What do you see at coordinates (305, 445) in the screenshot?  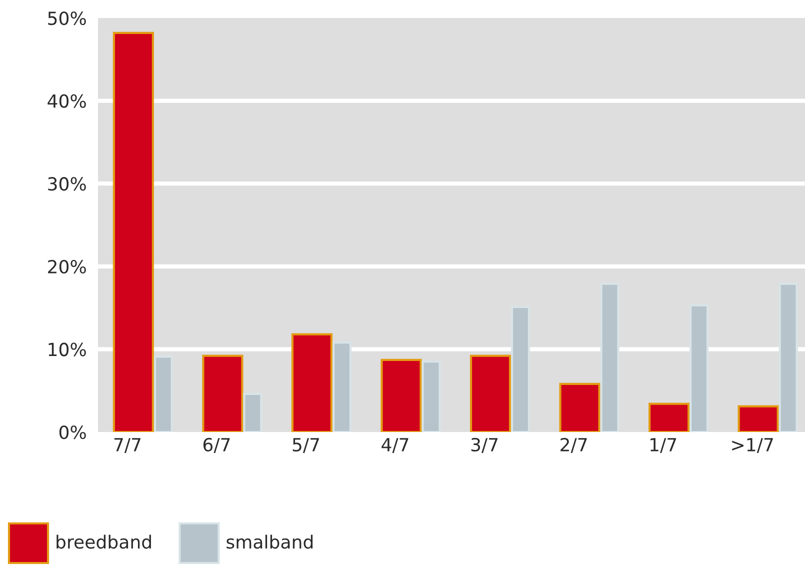 I see `x-tick-label: 5/7` at bounding box center [305, 445].